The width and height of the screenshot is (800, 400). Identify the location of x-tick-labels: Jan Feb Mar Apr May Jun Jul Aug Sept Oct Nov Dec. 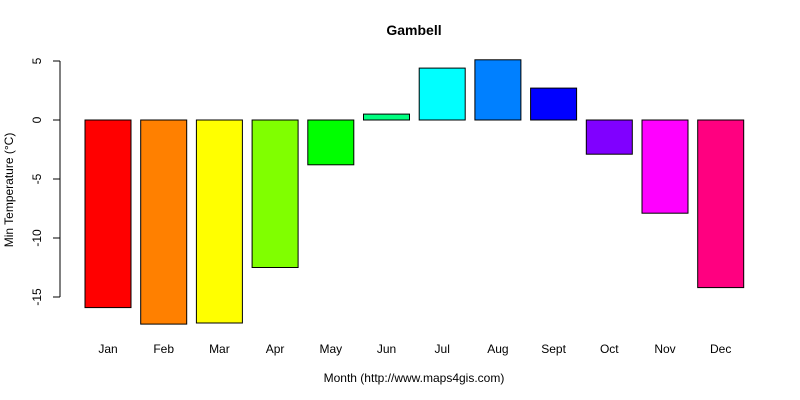
(414, 349).